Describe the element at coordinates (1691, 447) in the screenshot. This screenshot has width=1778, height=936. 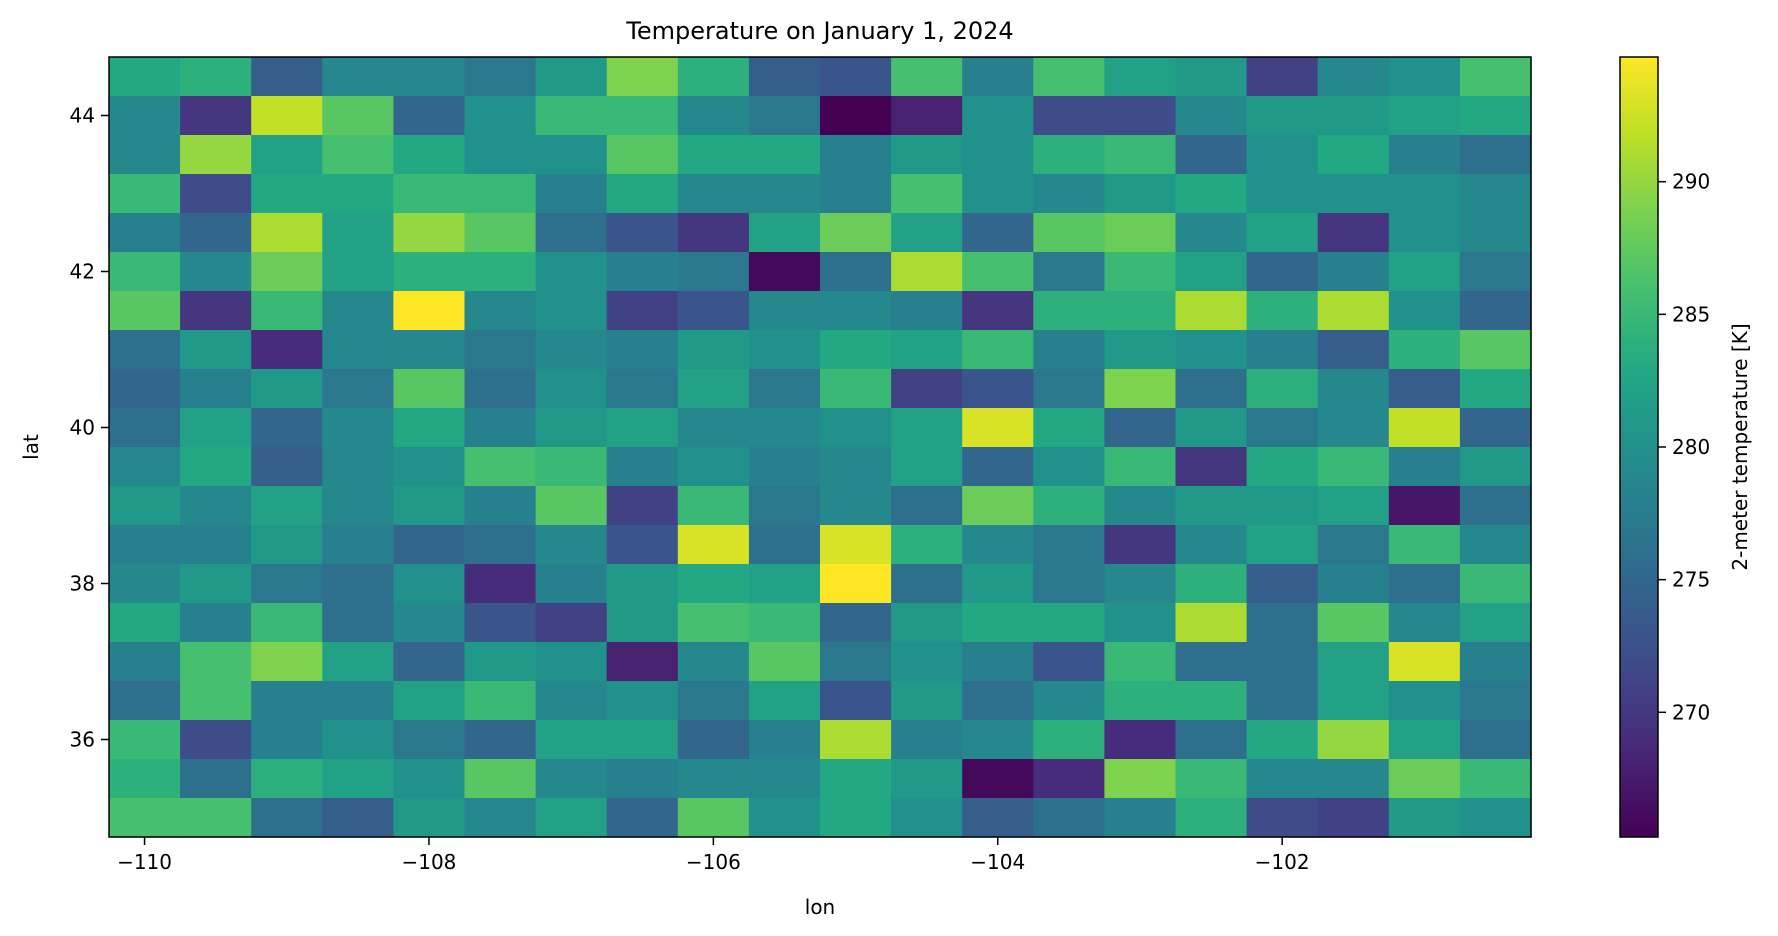
I see `colorbar-tick-label: 280` at that location.